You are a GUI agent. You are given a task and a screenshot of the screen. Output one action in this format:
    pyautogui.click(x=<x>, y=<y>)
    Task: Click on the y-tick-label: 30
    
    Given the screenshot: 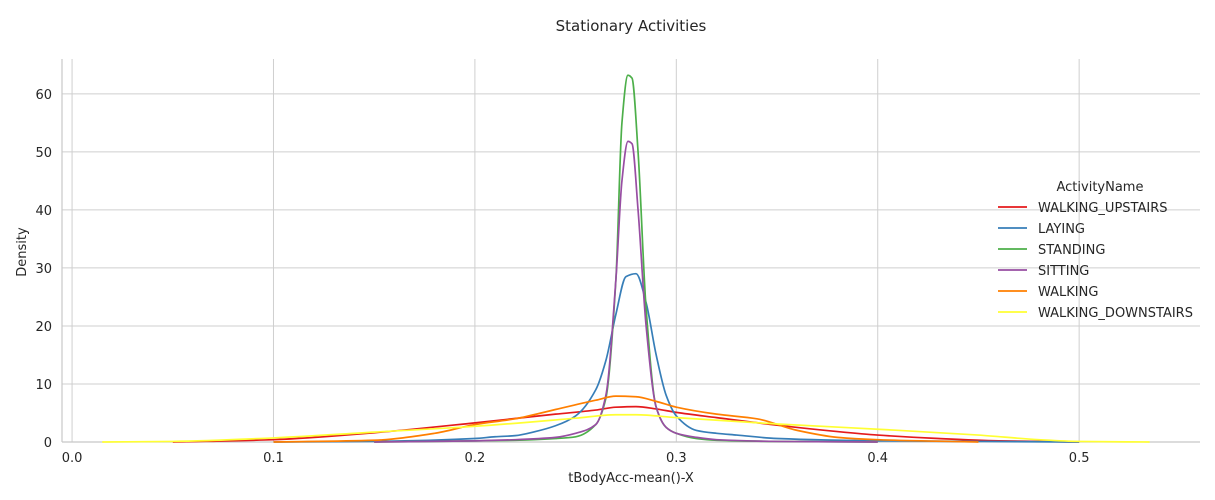 What is the action you would take?
    pyautogui.click(x=43, y=269)
    